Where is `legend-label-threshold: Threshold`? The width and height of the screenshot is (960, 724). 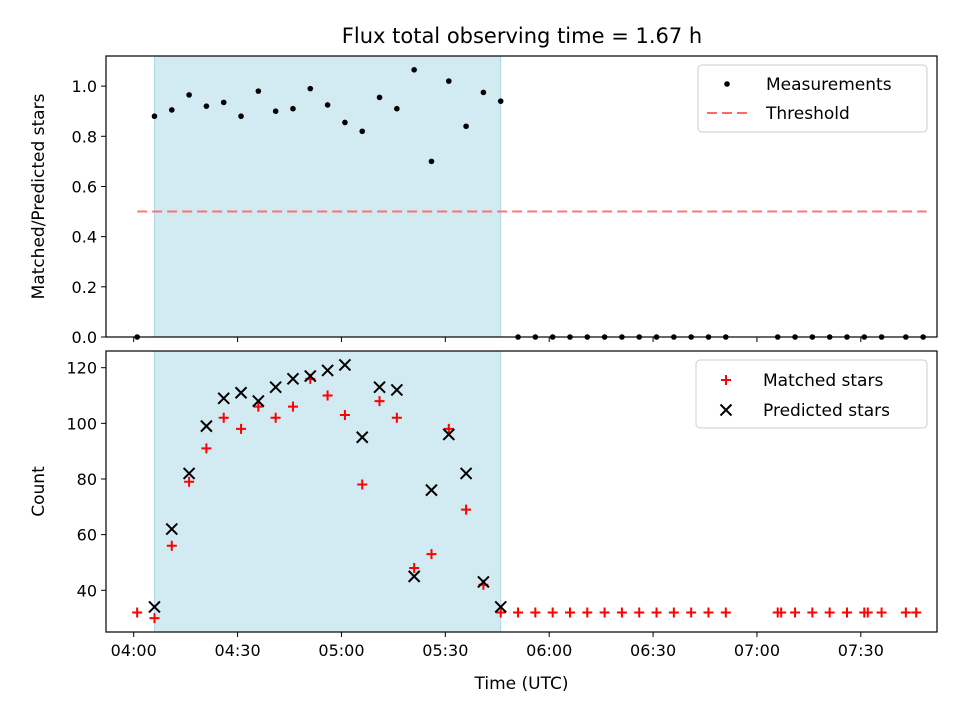 legend-label-threshold: Threshold is located at coordinates (807, 114).